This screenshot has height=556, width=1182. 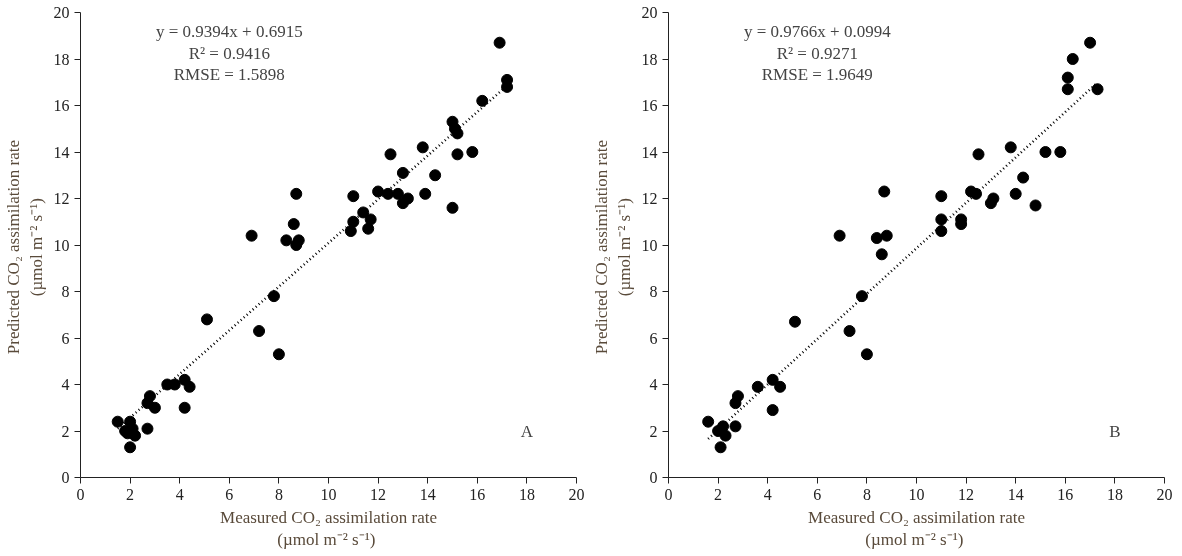 I want to click on annotation: A, so click(x=527, y=431).